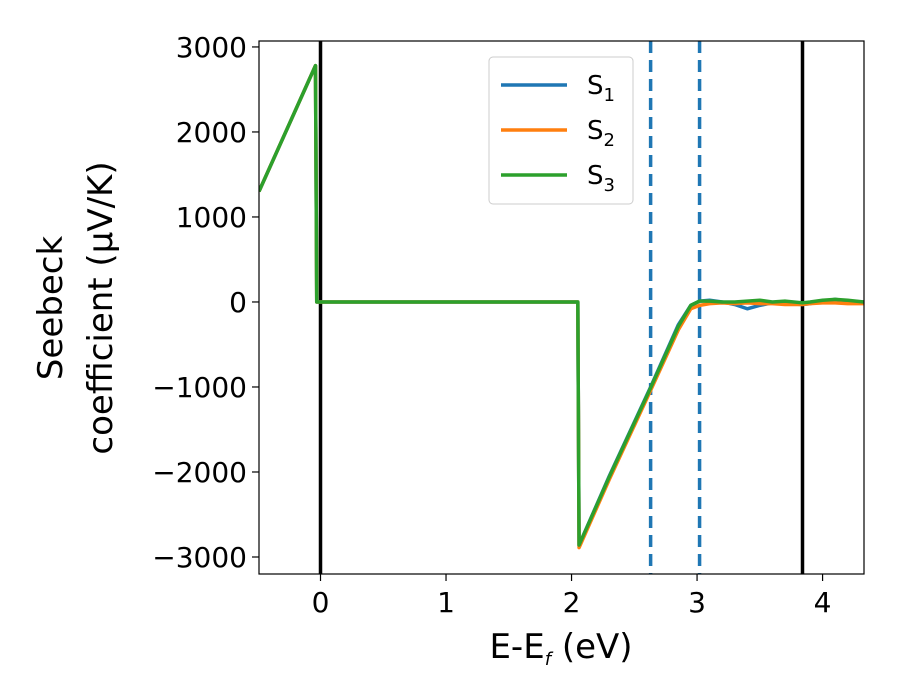 The height and width of the screenshot is (700, 900). Describe the element at coordinates (211, 47) in the screenshot. I see `y-tick-label: 3000` at that location.